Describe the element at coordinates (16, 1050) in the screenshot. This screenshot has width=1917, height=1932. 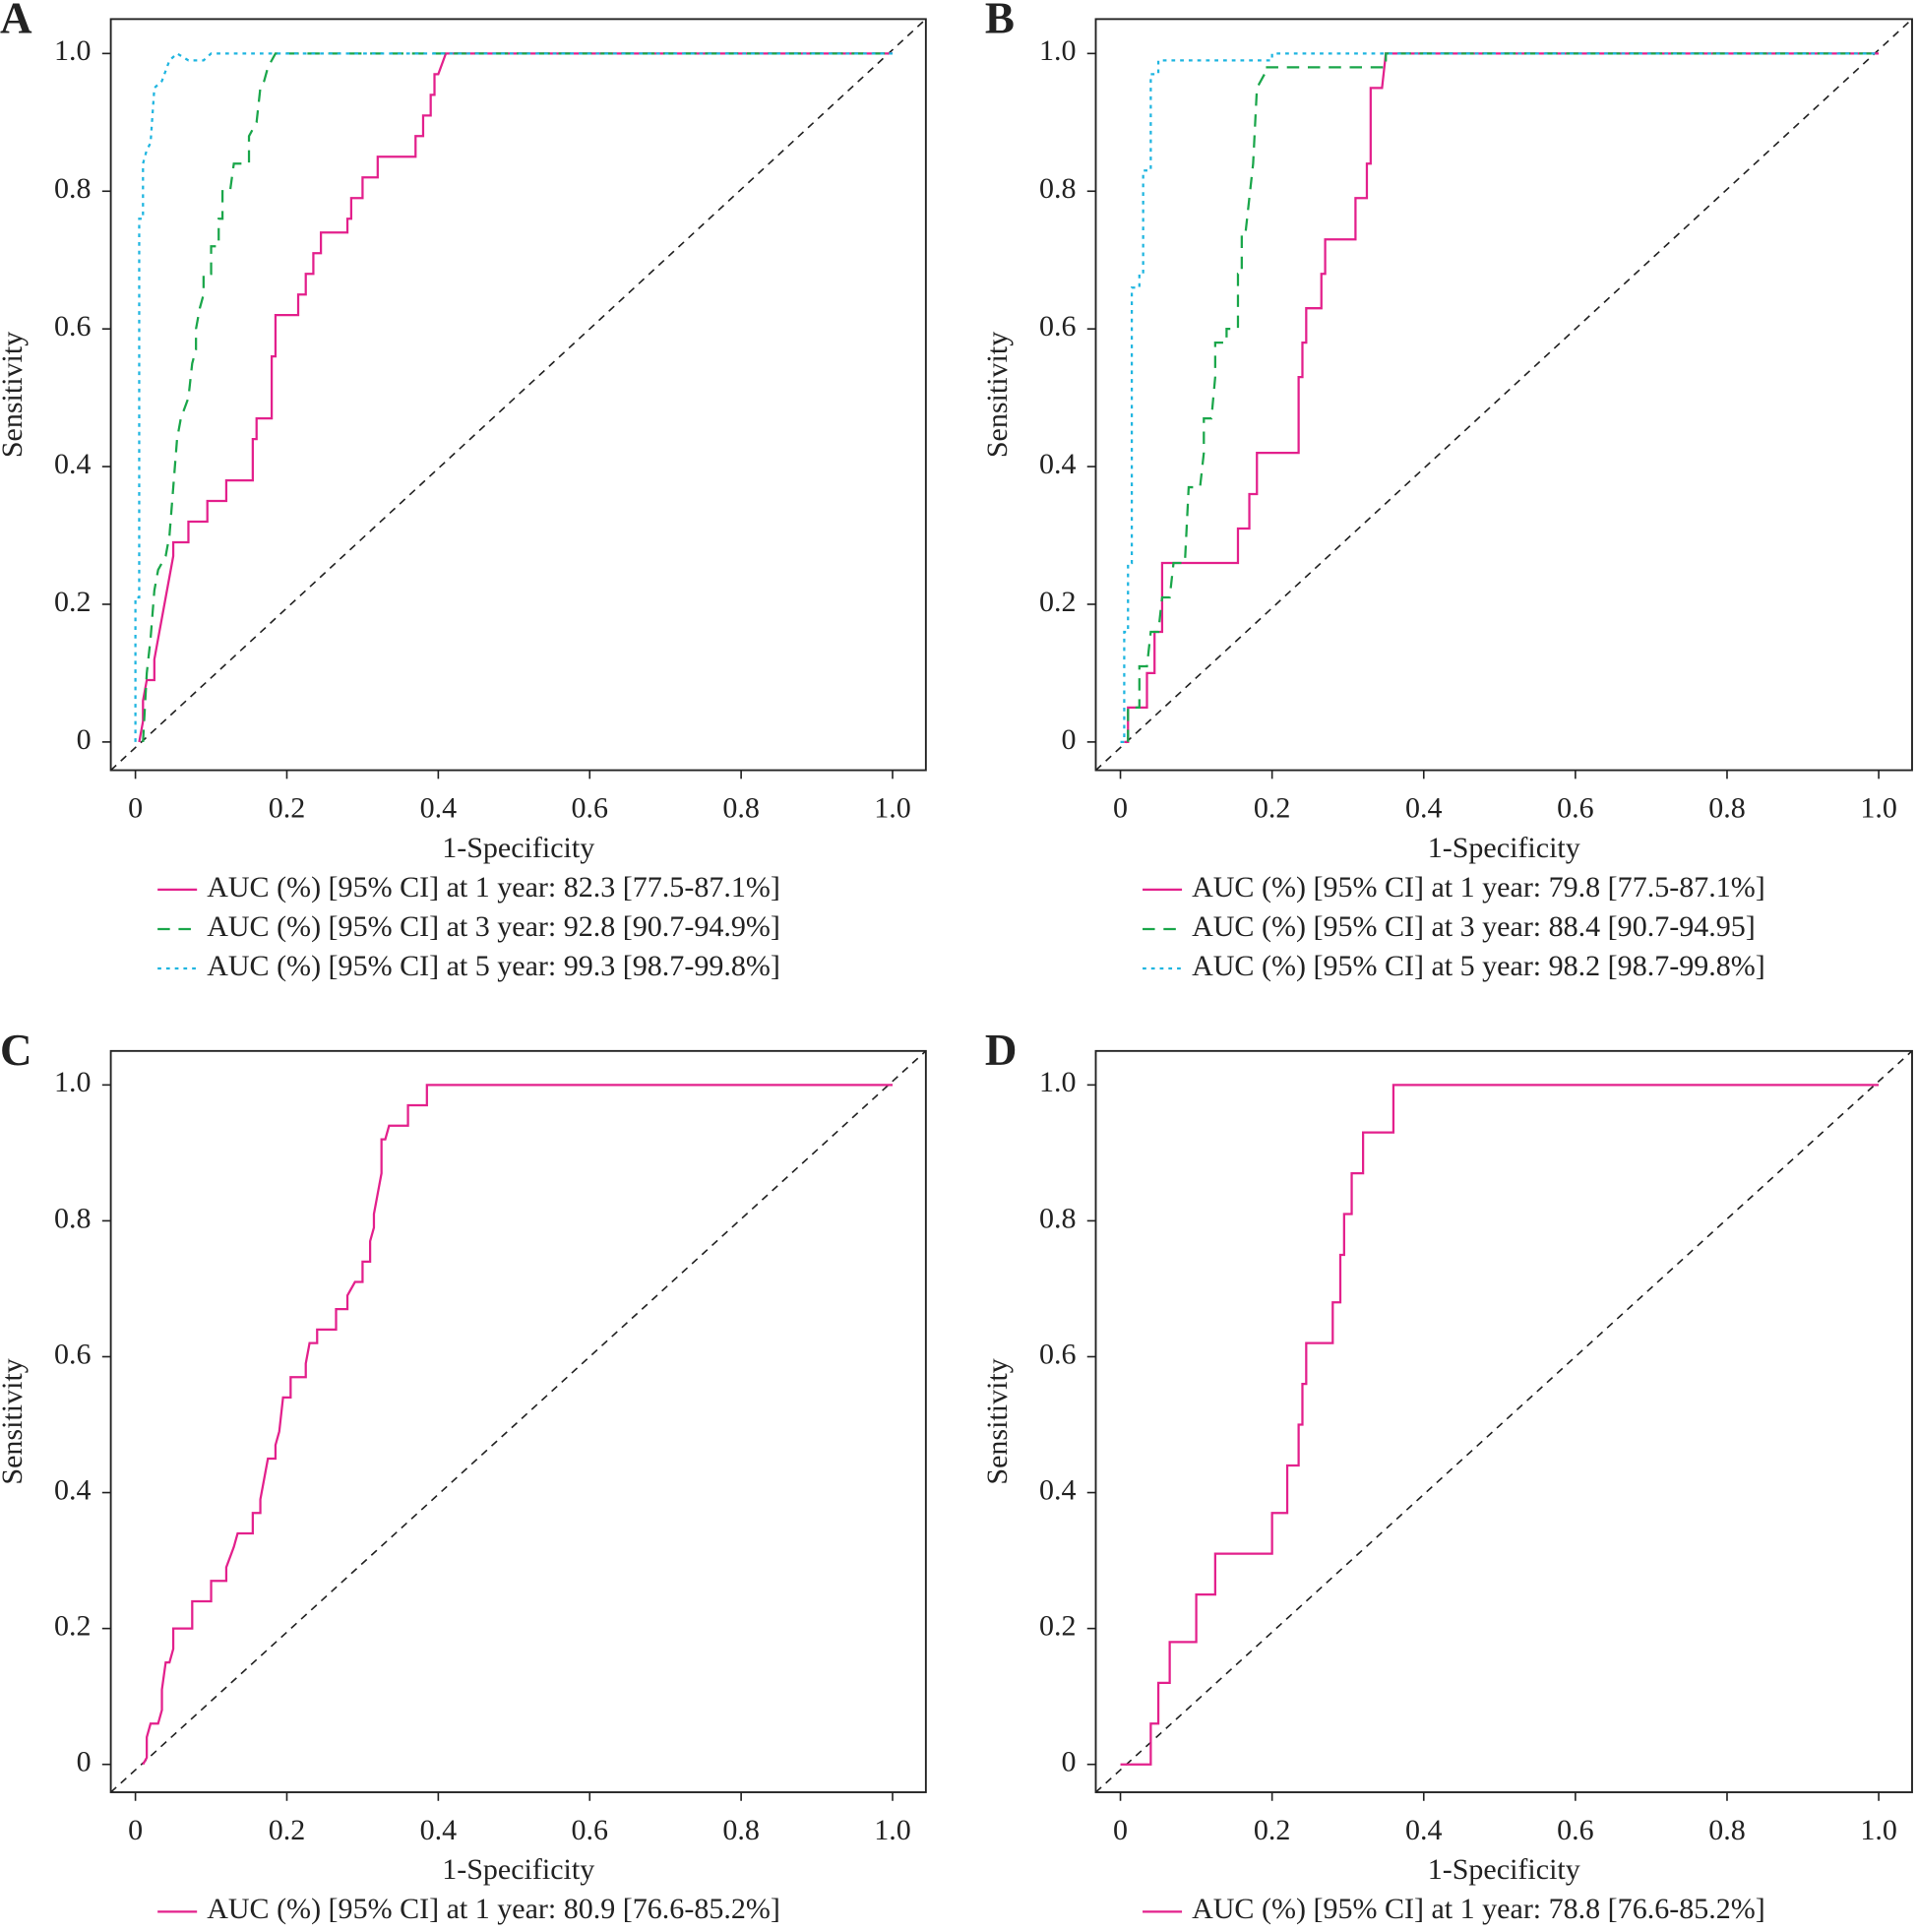
I see `panel-label: C` at that location.